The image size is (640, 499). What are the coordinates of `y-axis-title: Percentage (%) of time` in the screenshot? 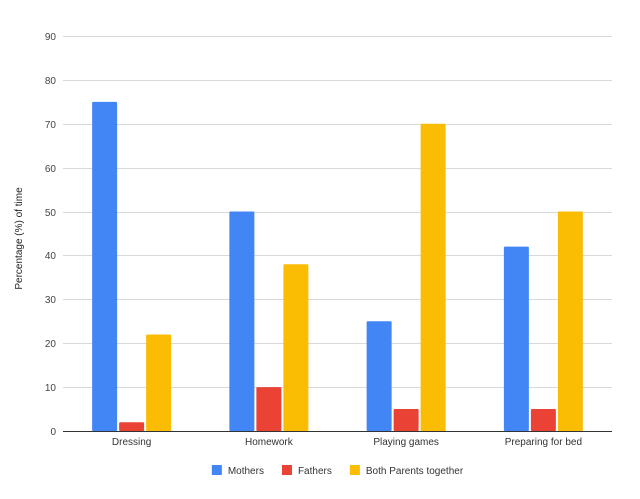 It's located at (19, 238).